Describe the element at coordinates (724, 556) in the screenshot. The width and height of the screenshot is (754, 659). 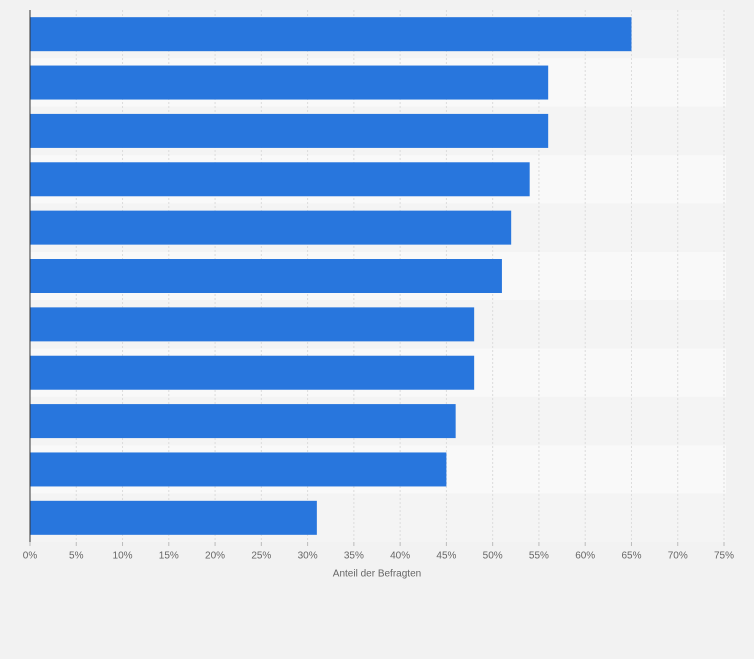
I see `x-tick-label: 75%` at that location.